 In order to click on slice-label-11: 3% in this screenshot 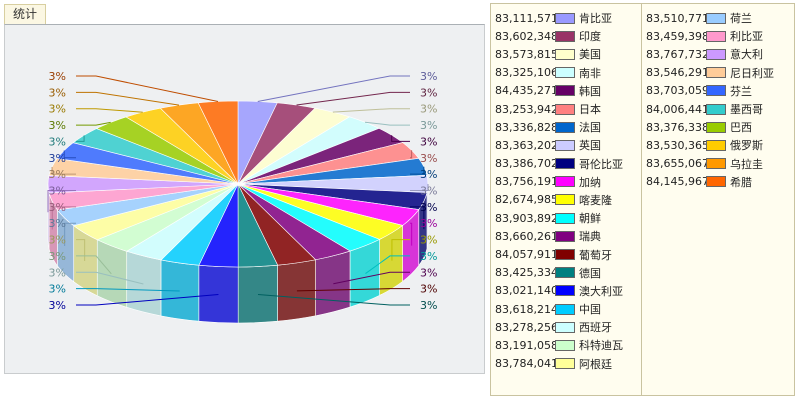, I will do `click(428, 256)`.